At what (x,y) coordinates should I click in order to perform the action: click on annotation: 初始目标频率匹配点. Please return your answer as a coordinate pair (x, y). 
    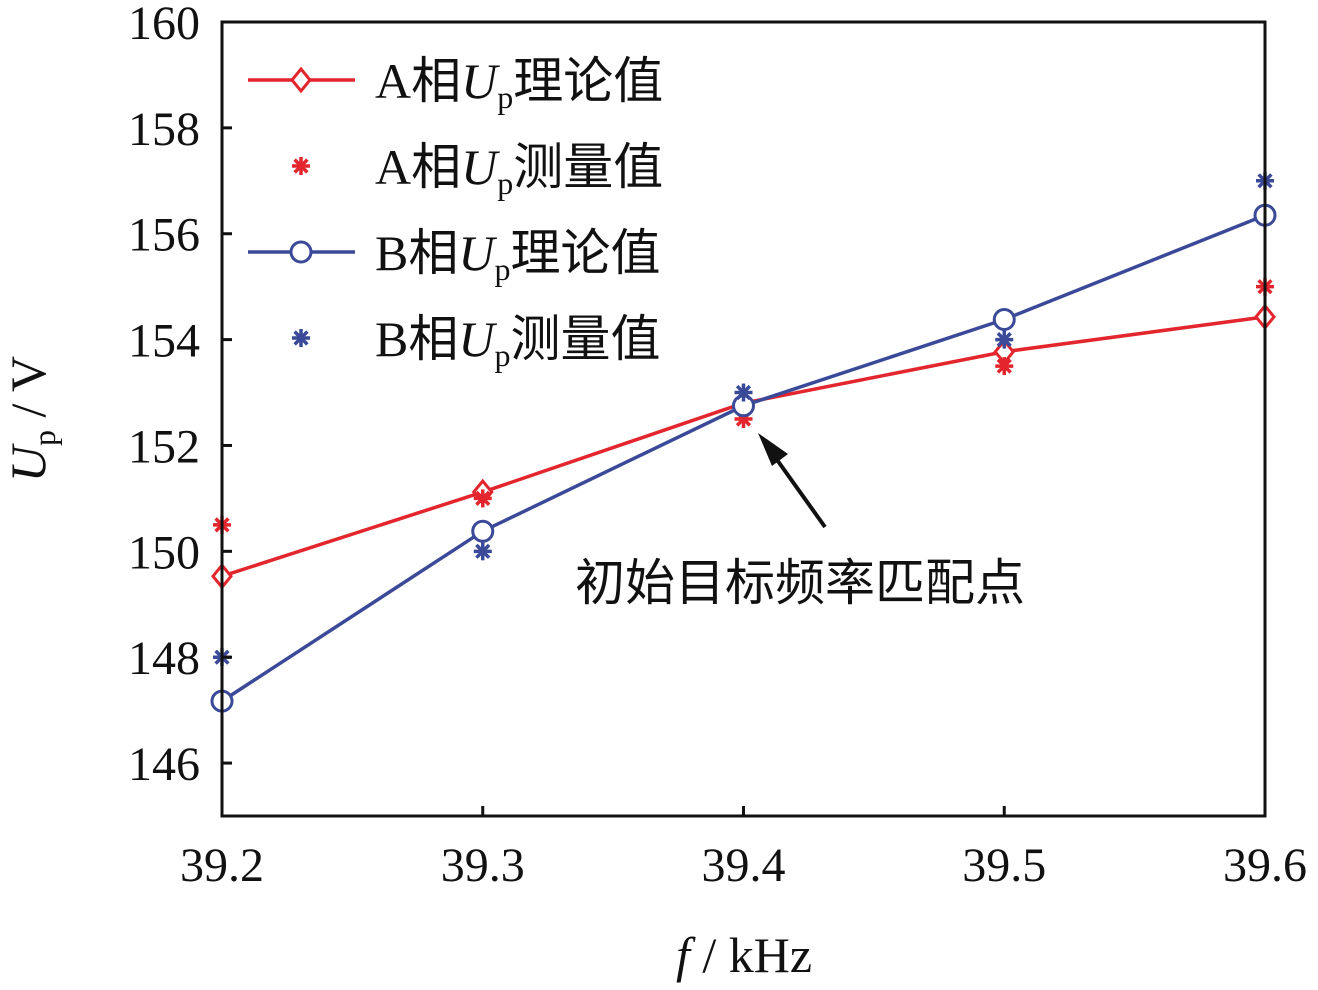
    Looking at the image, I should click on (800, 522).